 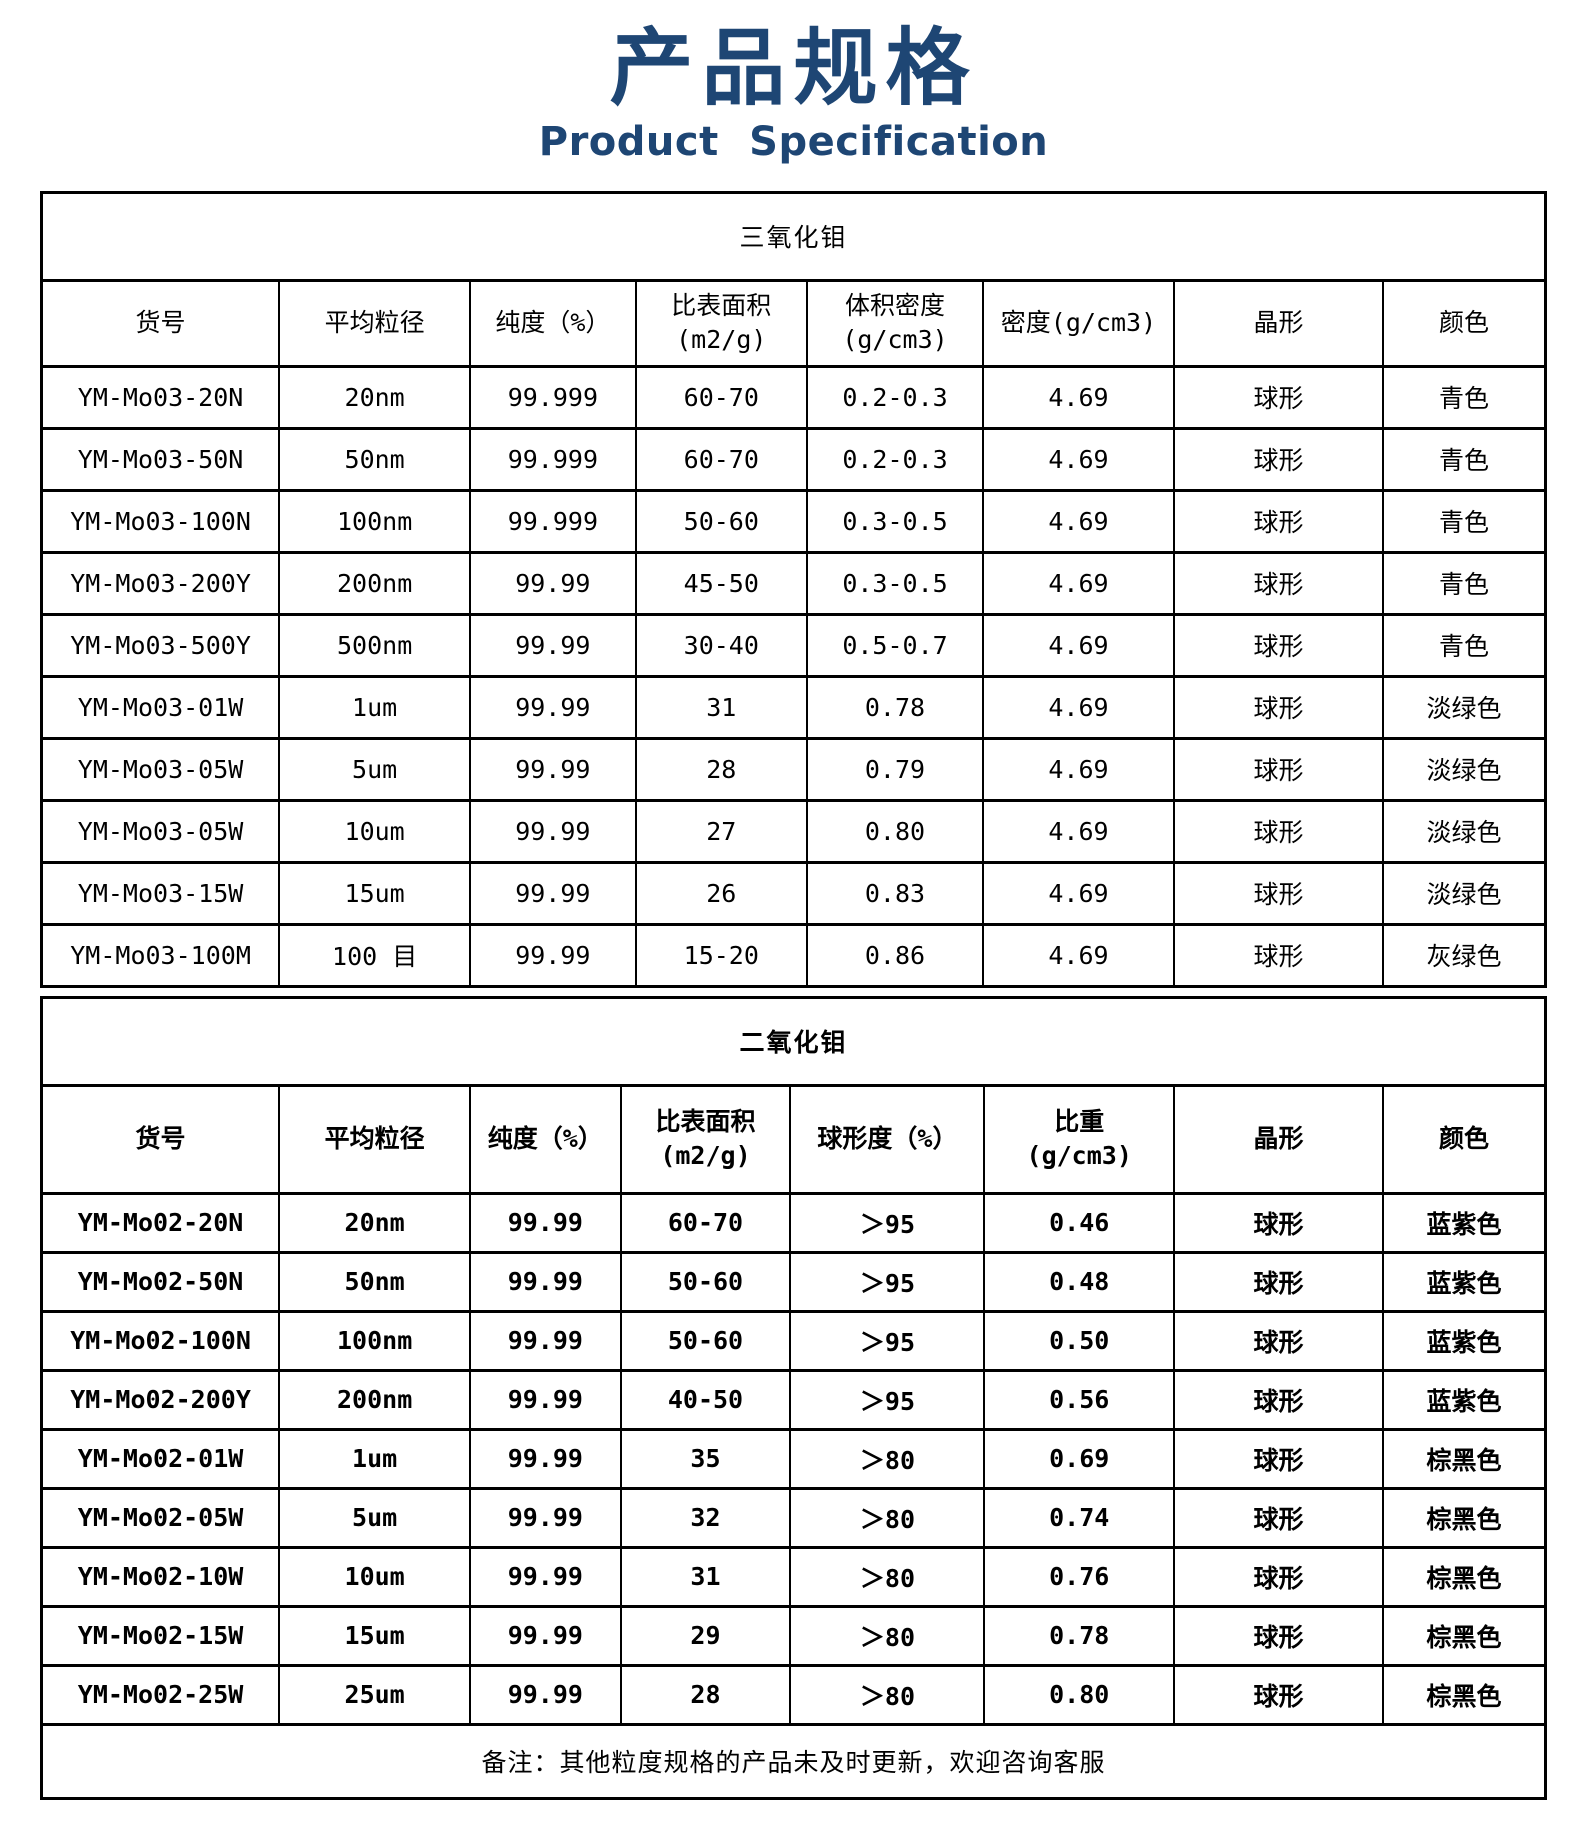 I want to click on table-cell: YM-Mo02-25W, so click(x=160, y=1694).